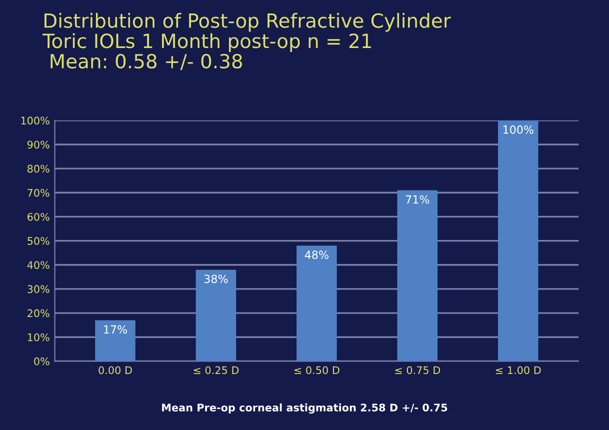  What do you see at coordinates (316, 255) in the screenshot?
I see `data-label: 48%` at bounding box center [316, 255].